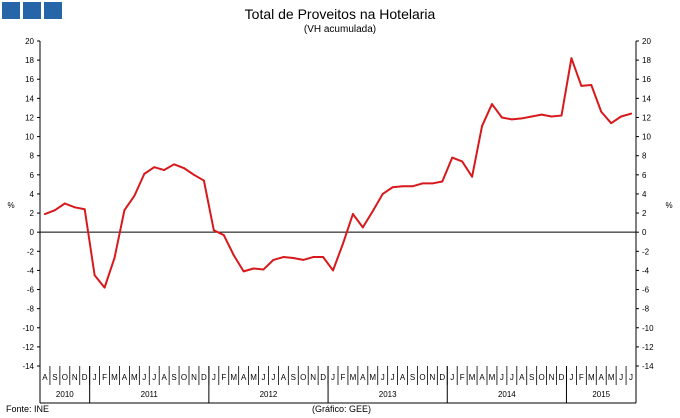 The image size is (680, 418). What do you see at coordinates (340, 14) in the screenshot?
I see `chart-title: Total de Proveitos na Hotelaria` at bounding box center [340, 14].